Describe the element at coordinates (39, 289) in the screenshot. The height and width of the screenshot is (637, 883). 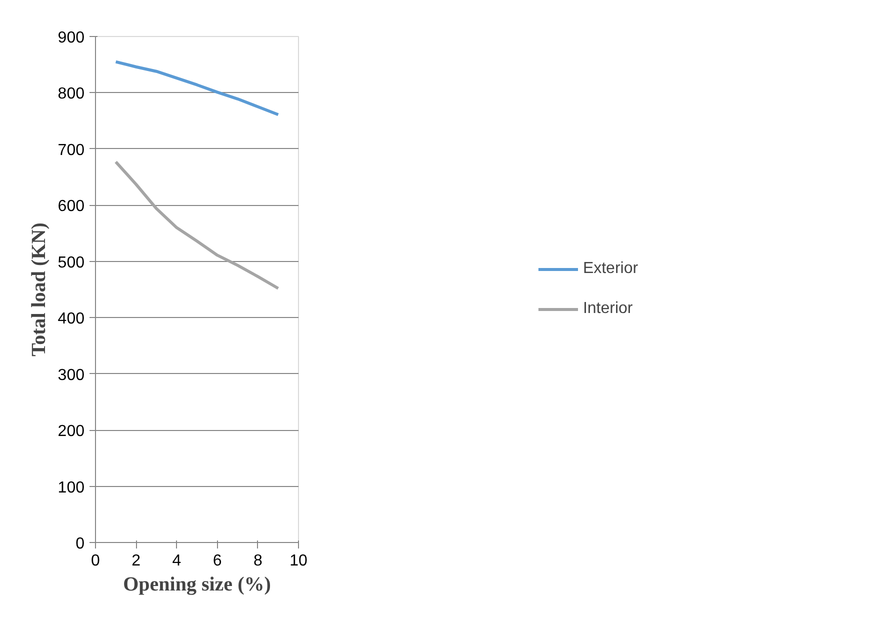
I see `y-axis-title: Total load (KN)` at that location.